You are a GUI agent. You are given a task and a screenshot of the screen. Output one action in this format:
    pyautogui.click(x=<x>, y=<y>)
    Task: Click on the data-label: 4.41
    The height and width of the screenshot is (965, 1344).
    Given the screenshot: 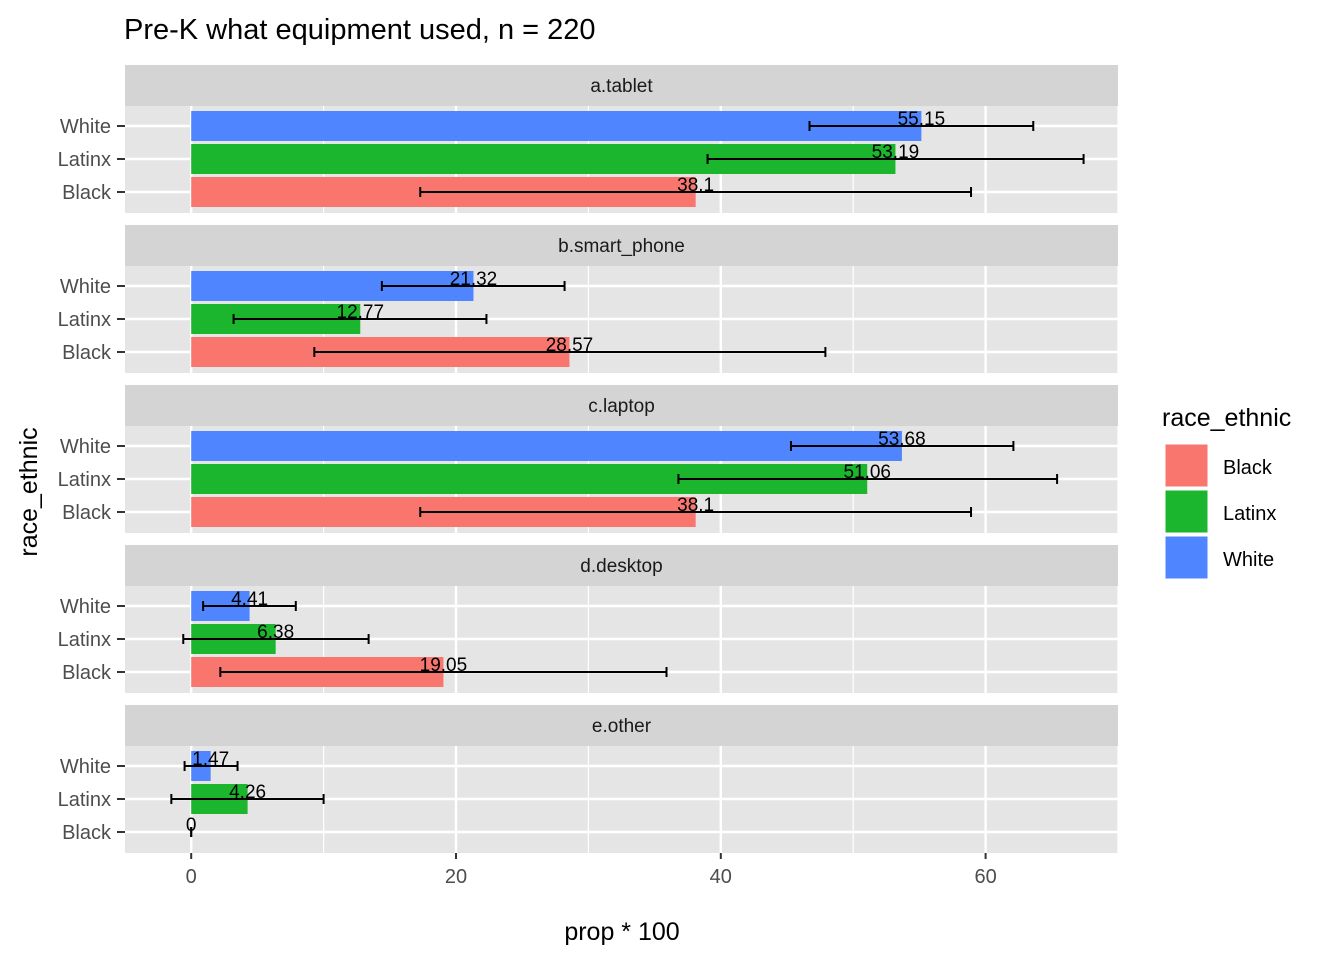 What is the action you would take?
    pyautogui.click(x=249, y=599)
    